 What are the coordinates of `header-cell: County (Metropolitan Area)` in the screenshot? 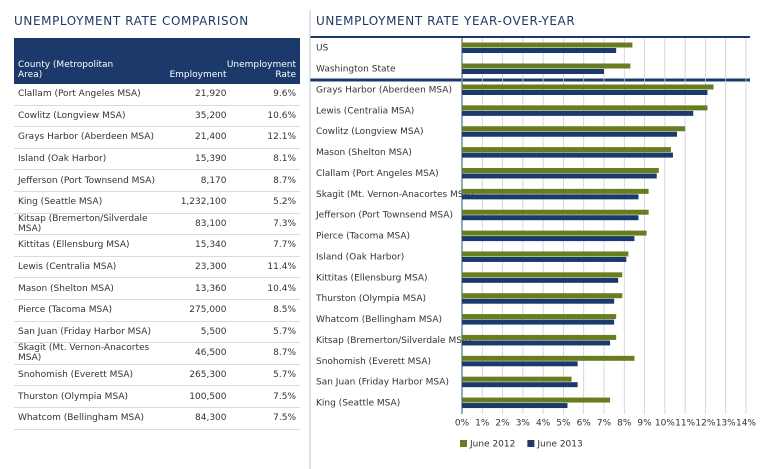 It's located at (66, 70).